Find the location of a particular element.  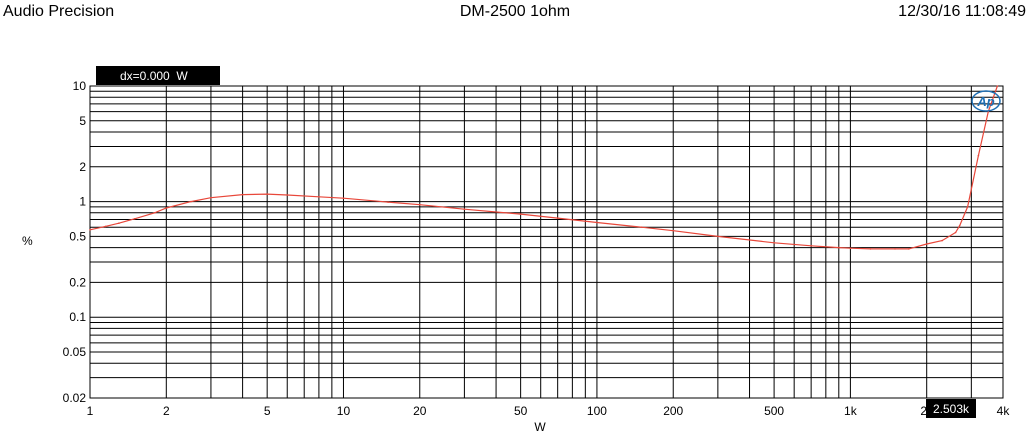

x-tick-label: 100 is located at coordinates (597, 411).